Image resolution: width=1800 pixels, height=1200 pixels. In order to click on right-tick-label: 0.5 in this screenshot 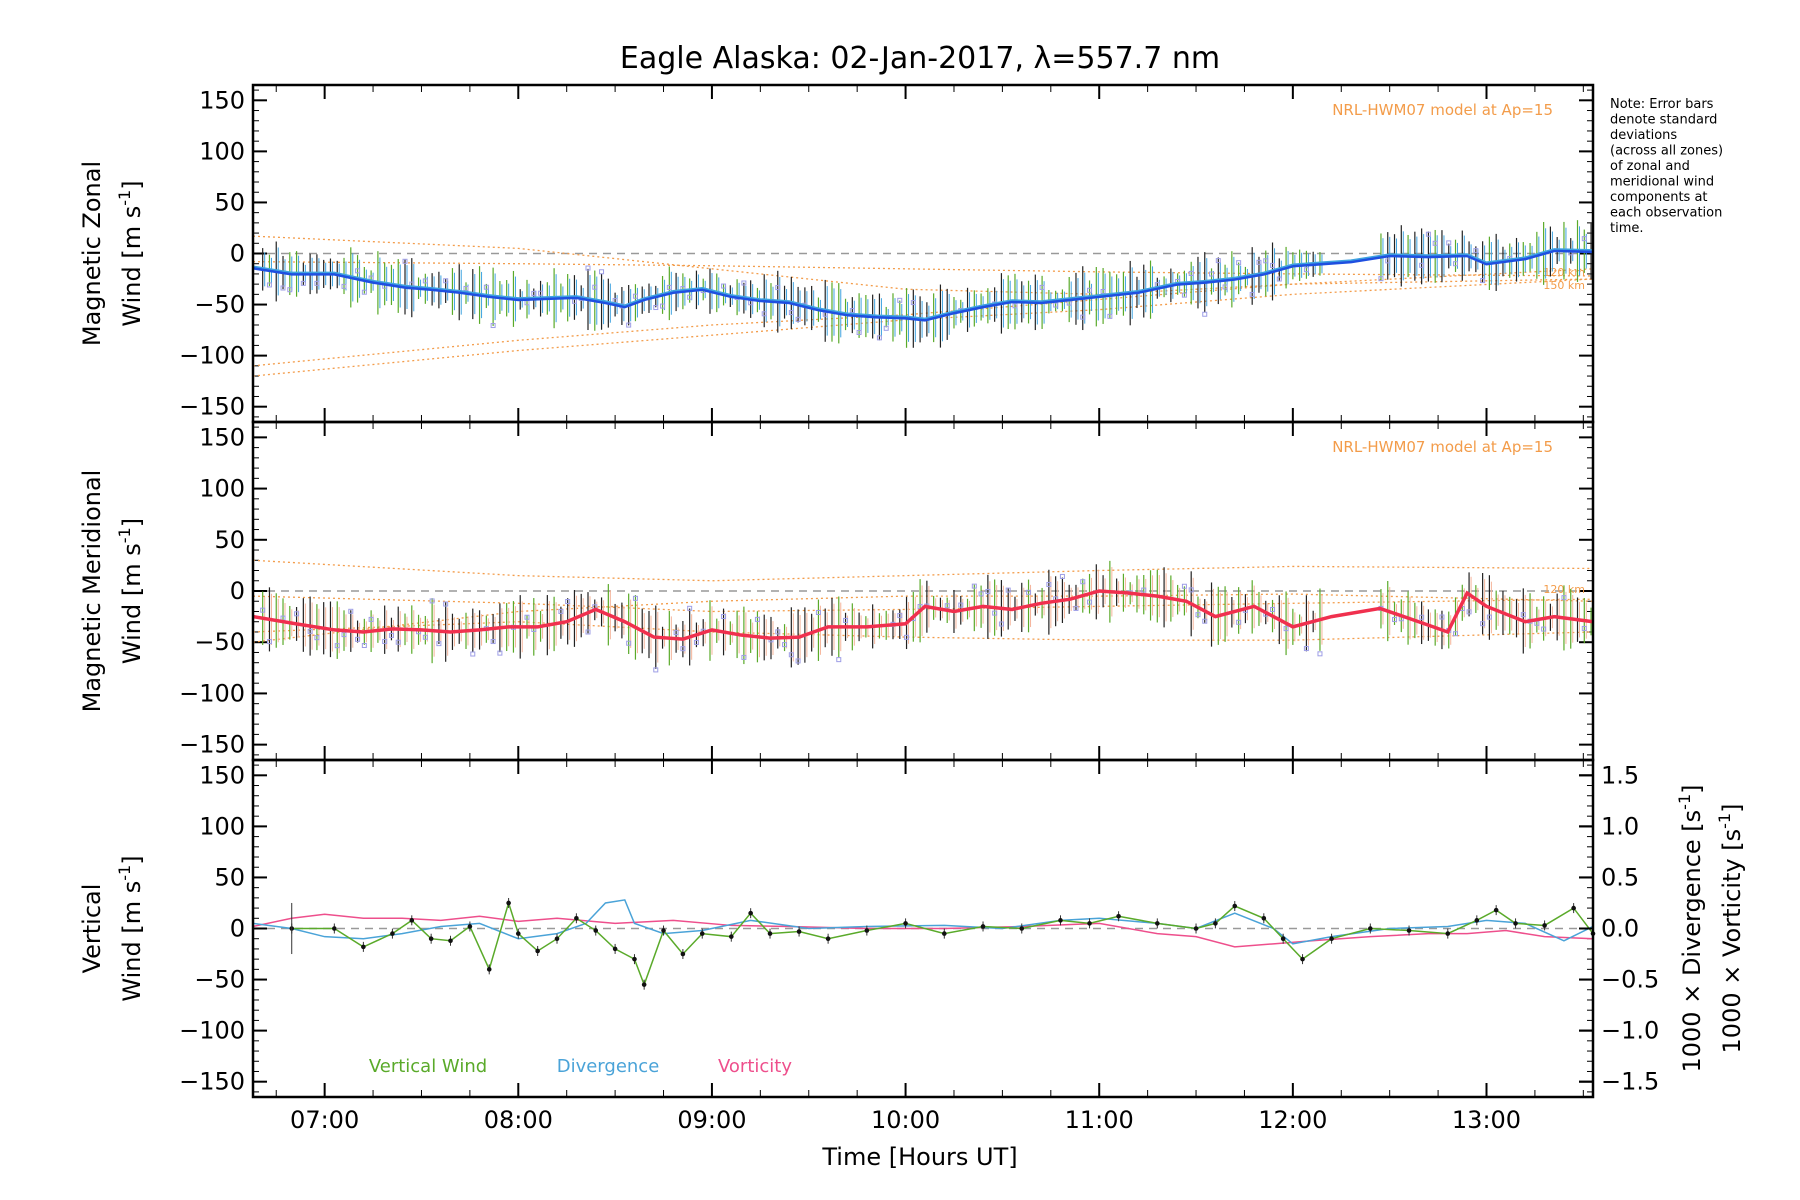, I will do `click(1620, 877)`.